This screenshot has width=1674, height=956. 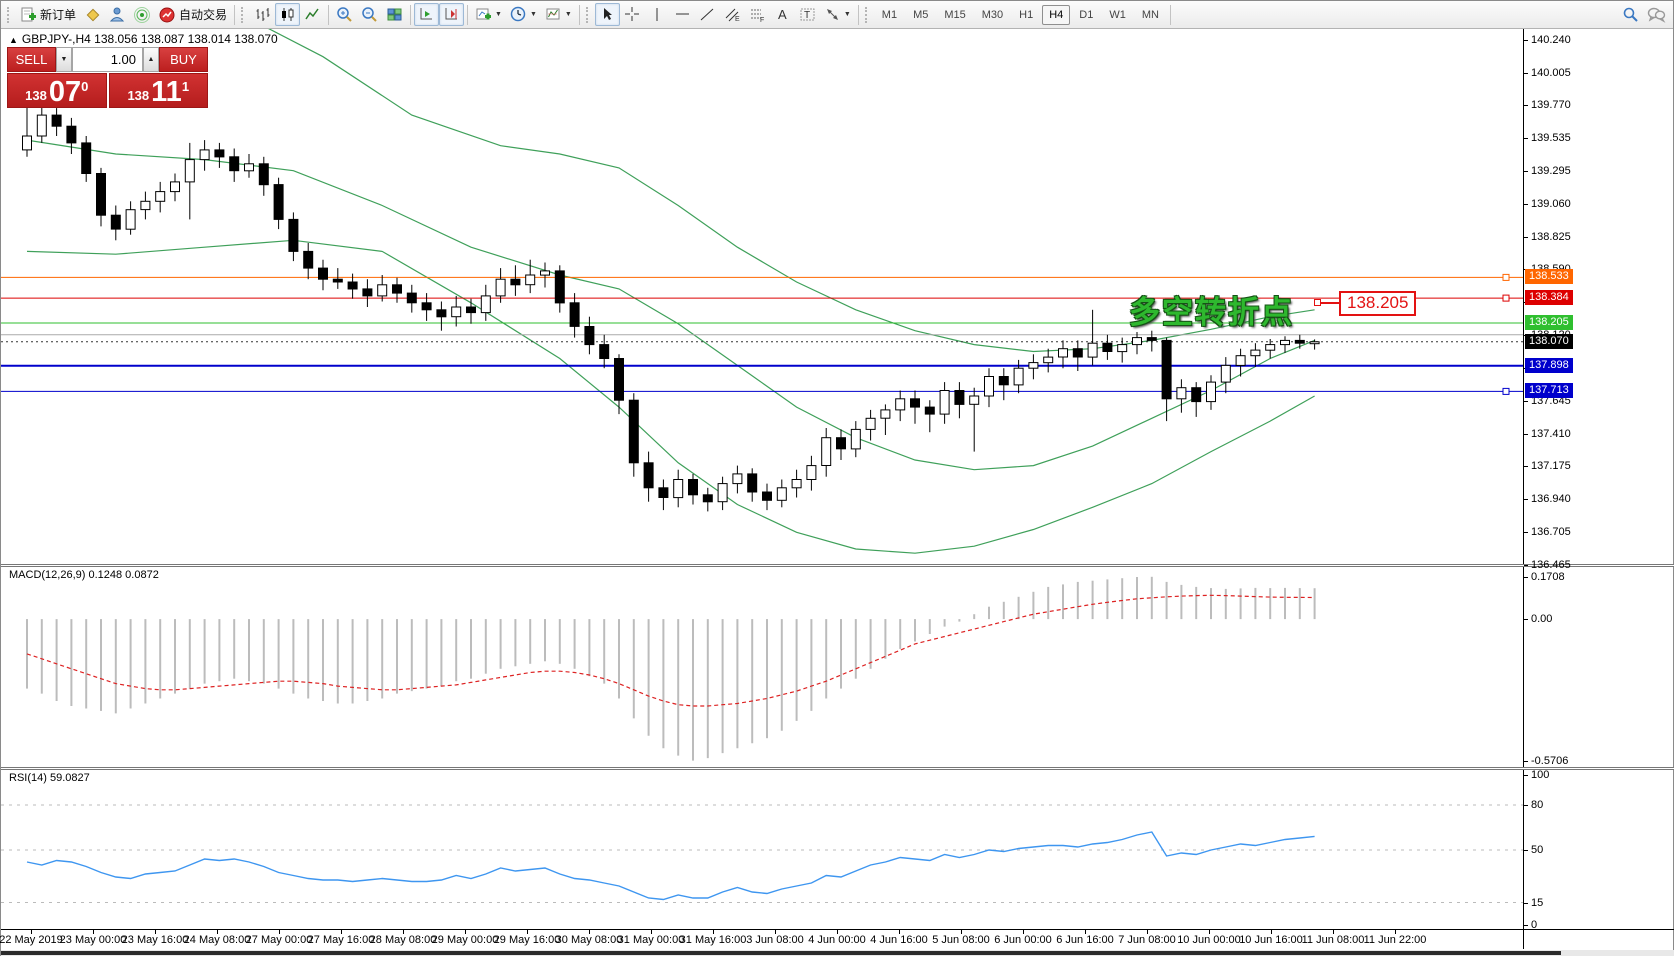 I want to click on timeframe-mn-button: MN, so click(x=1150, y=14).